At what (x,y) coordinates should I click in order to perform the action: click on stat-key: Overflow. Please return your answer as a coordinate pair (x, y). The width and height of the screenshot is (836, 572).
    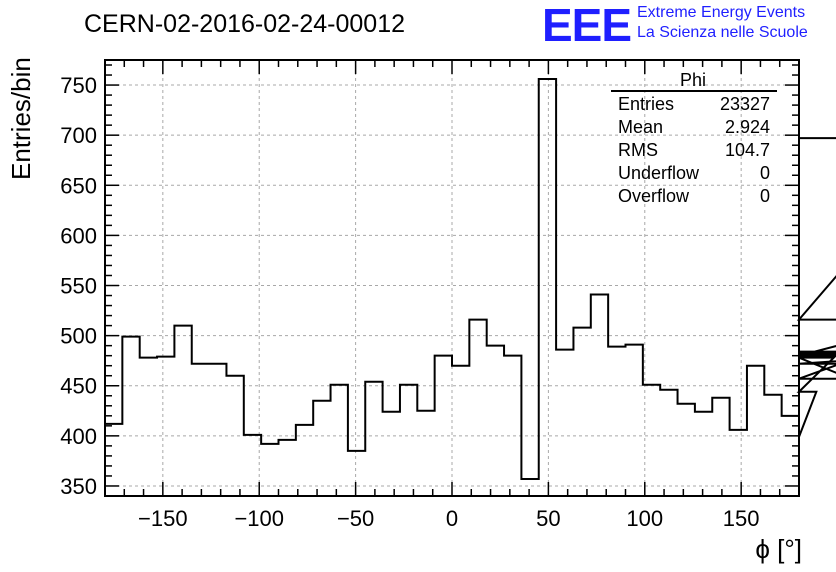
    Looking at the image, I should click on (654, 196).